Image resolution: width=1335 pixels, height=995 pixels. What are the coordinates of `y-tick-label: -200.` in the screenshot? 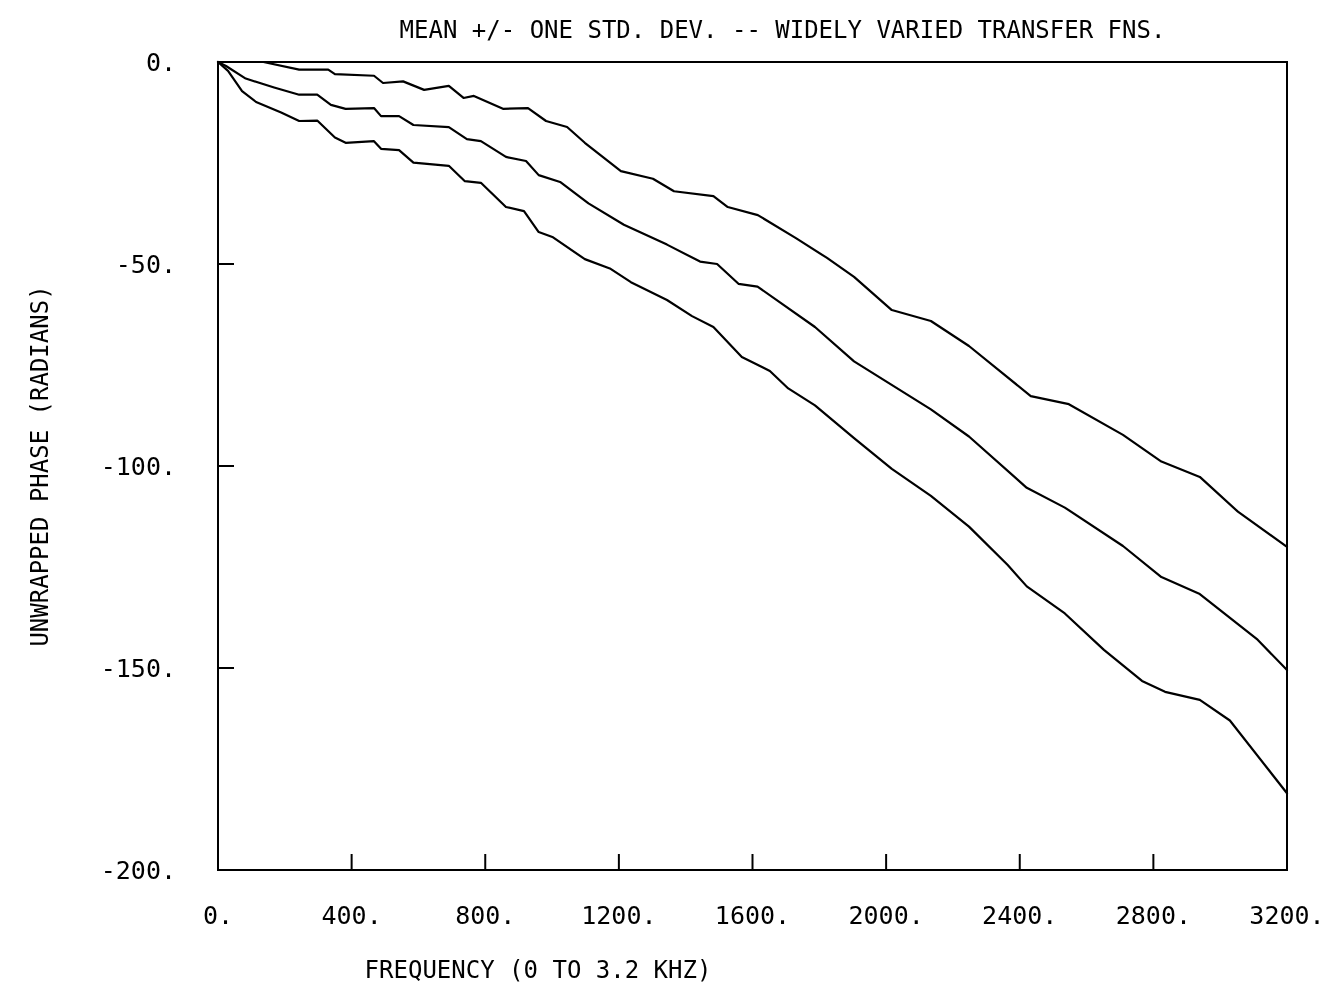 It's located at (138, 870).